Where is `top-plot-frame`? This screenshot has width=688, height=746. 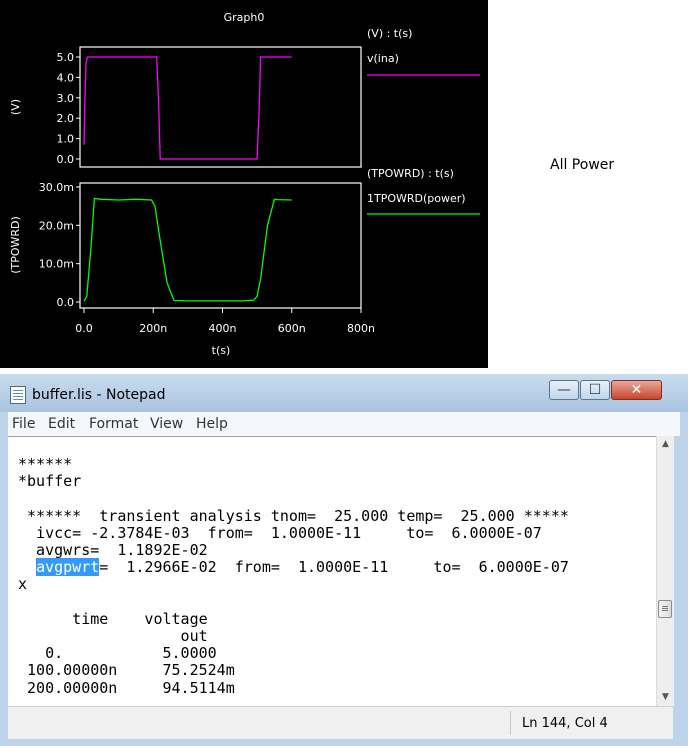 top-plot-frame is located at coordinates (220, 107).